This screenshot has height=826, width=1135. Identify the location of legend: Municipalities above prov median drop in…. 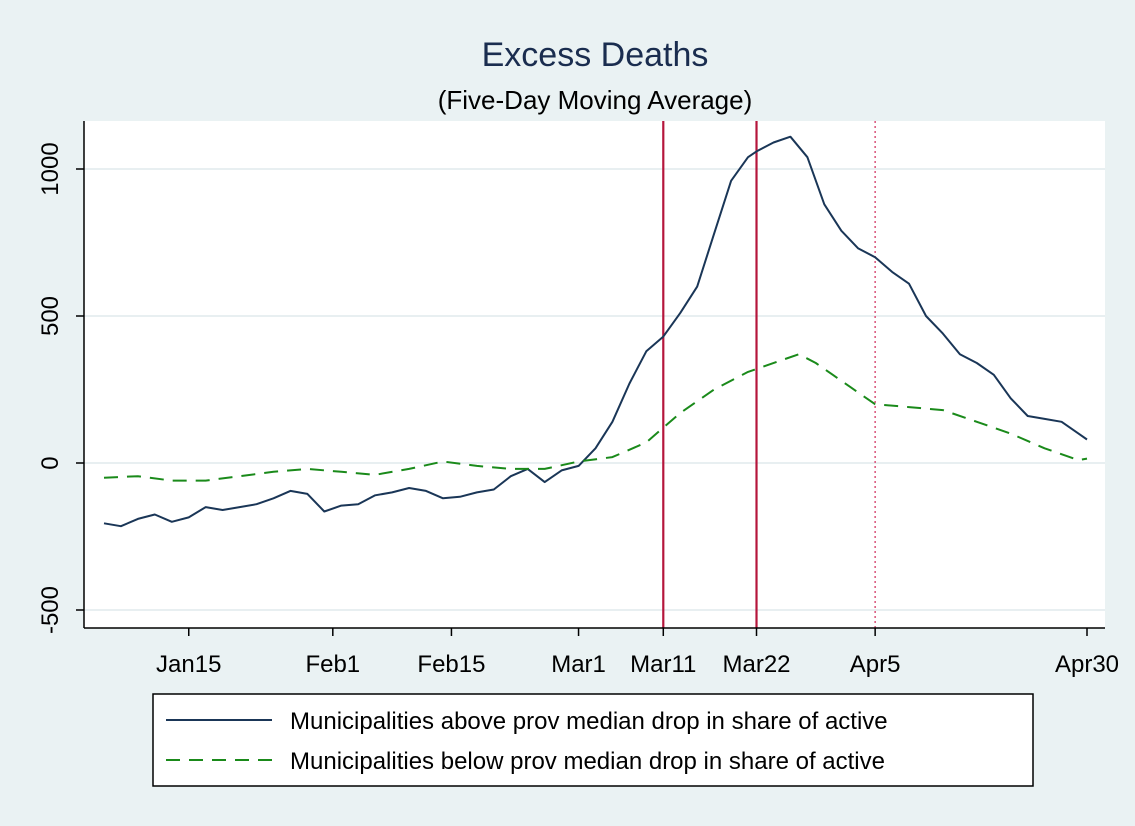
(593, 740).